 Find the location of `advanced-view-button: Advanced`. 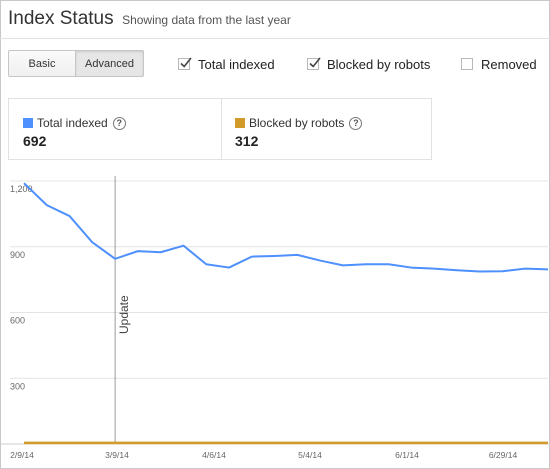

advanced-view-button: Advanced is located at coordinates (110, 63).